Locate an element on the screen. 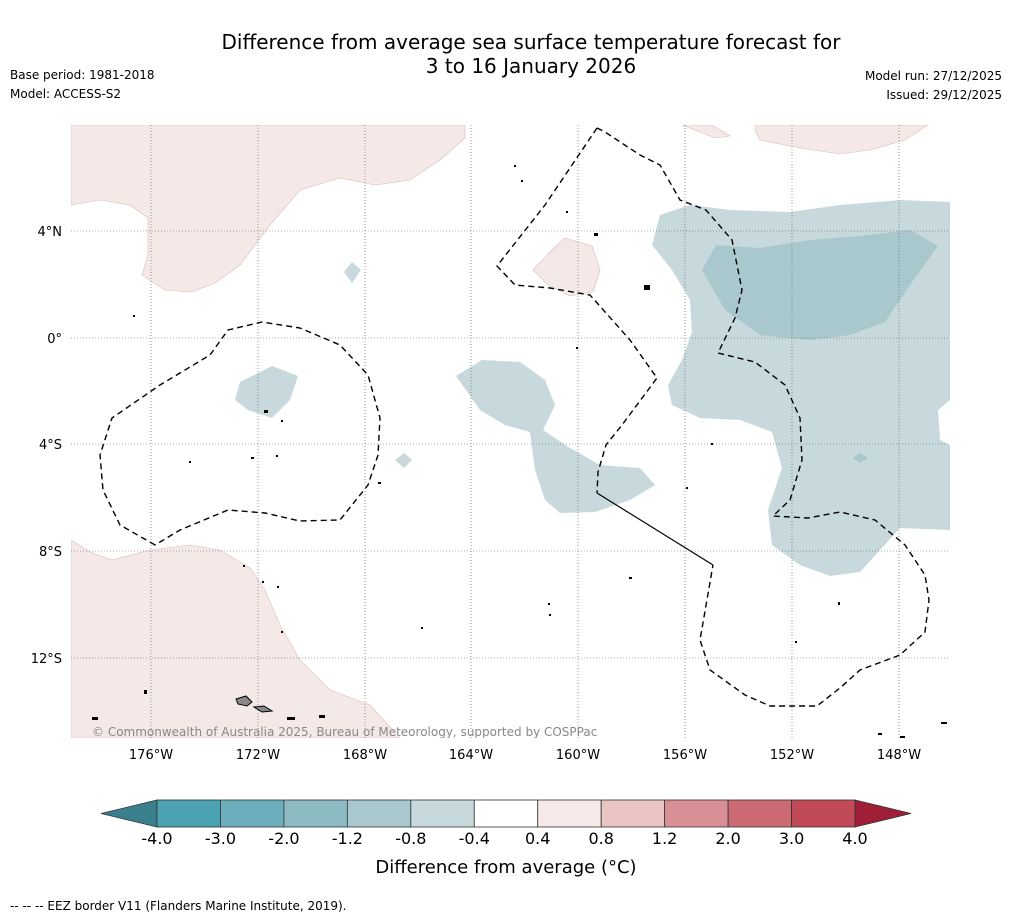 The width and height of the screenshot is (1011, 919). meta-left: Base period: 1981-2018 Model: ACCESS-S2 is located at coordinates (82, 85).